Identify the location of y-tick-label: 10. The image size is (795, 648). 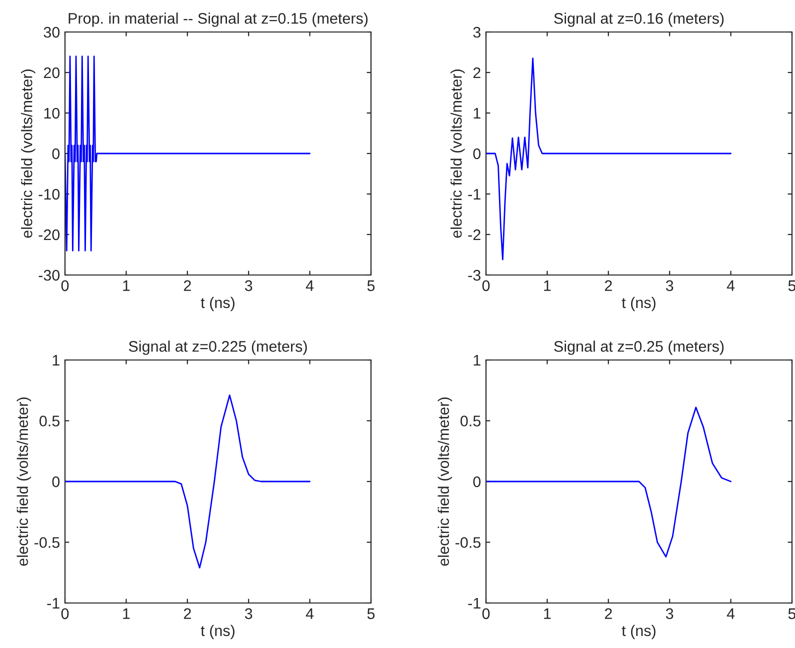
(52, 113).